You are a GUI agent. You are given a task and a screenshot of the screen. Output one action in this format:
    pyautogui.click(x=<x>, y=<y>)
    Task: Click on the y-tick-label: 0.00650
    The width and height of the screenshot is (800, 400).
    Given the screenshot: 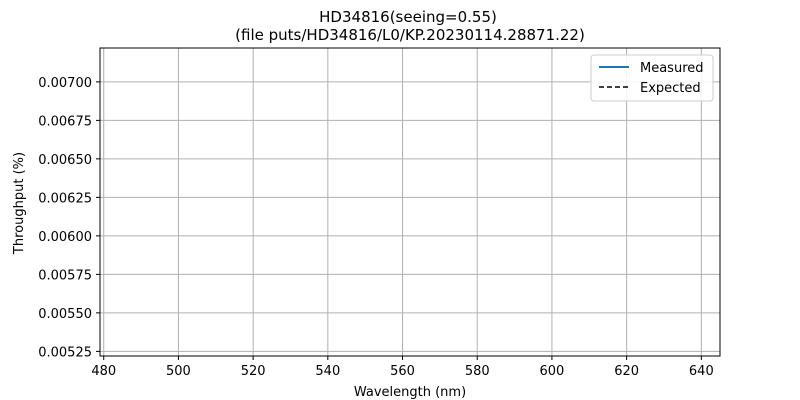 What is the action you would take?
    pyautogui.click(x=65, y=160)
    